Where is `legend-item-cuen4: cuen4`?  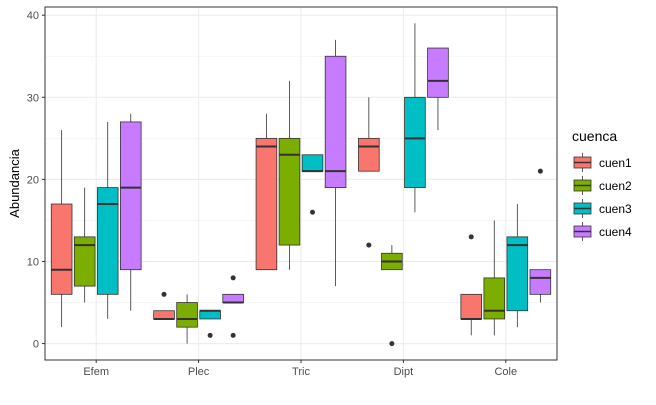 legend-item-cuen4: cuen4 is located at coordinates (602, 231).